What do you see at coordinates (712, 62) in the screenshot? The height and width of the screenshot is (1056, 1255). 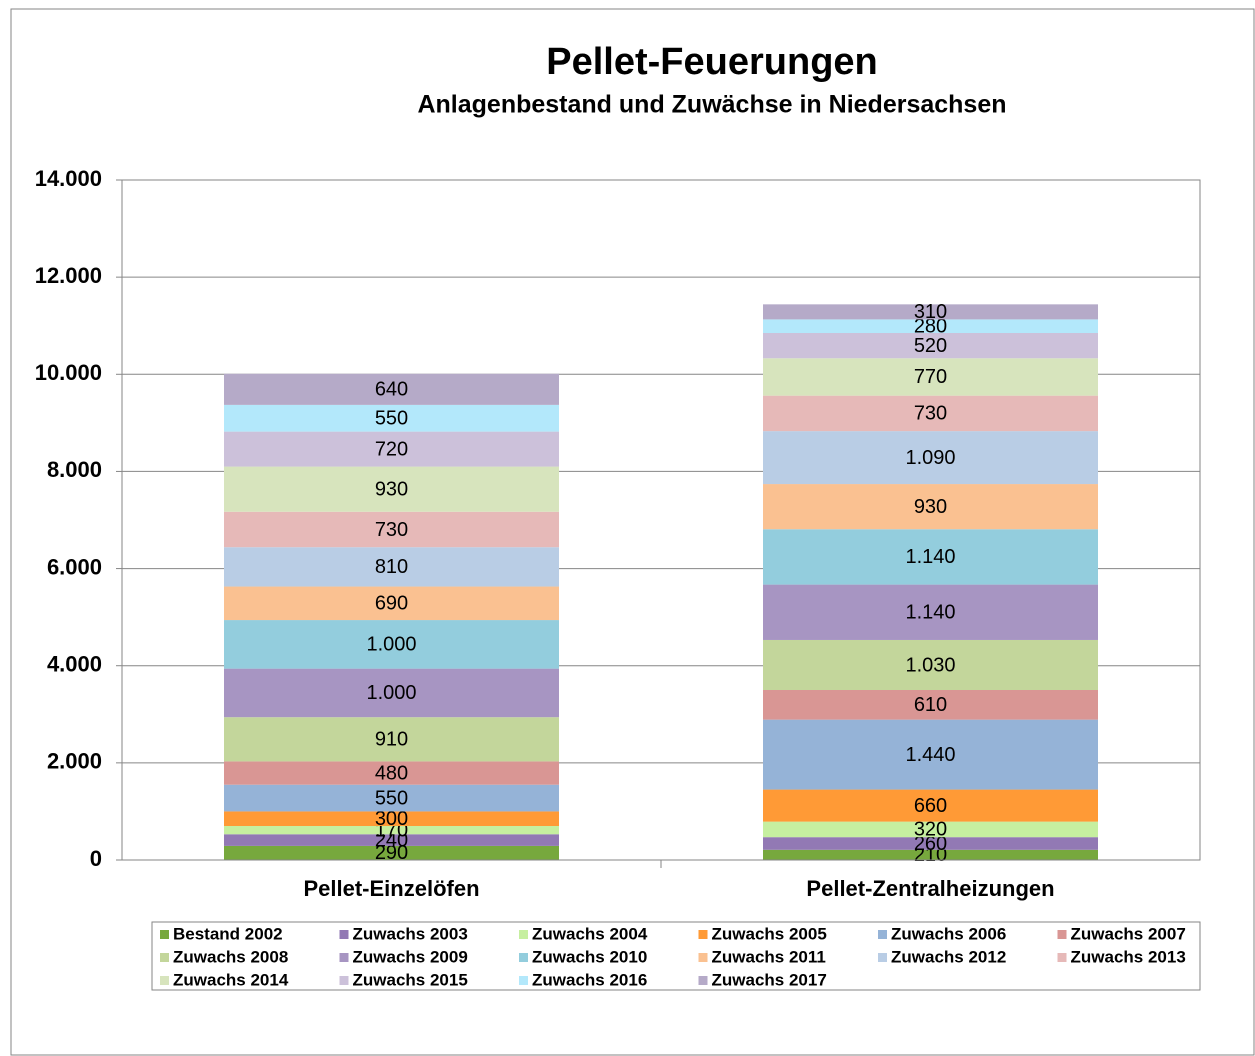 I see `chart-title: Pellet-Feuerungen` at bounding box center [712, 62].